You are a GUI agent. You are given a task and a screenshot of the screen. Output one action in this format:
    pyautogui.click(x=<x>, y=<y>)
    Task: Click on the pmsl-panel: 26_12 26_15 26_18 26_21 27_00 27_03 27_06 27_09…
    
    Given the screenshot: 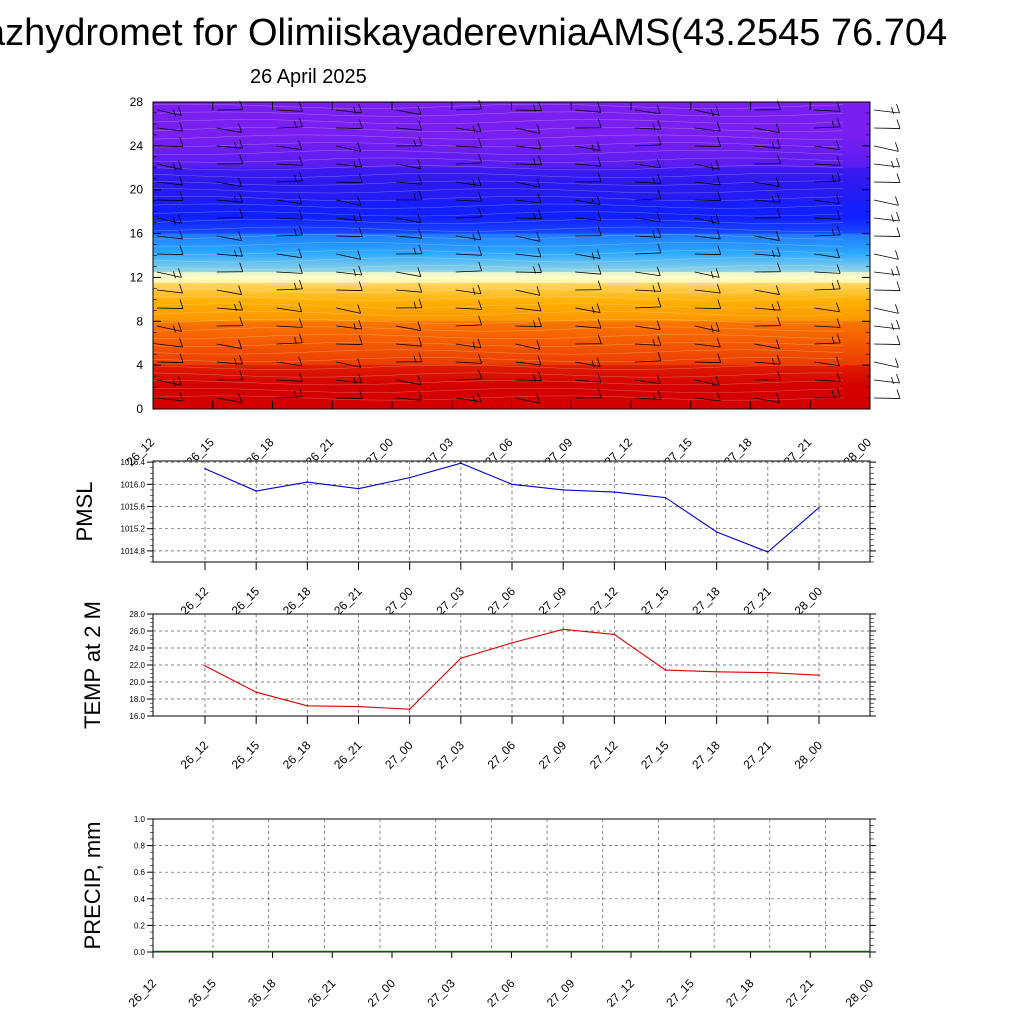 What is the action you would take?
    pyautogui.click(x=474, y=538)
    